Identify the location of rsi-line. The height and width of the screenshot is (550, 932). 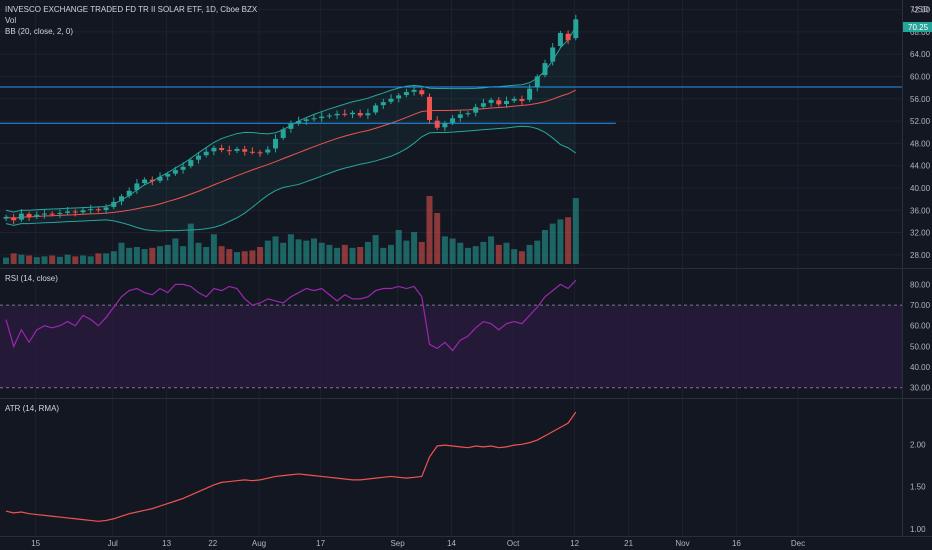
(291, 315).